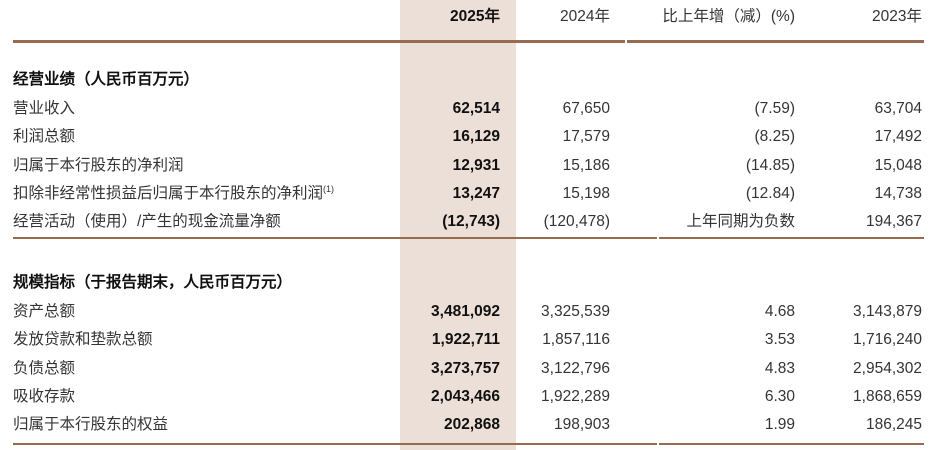 This screenshot has width=936, height=450. I want to click on value-2025: 3,481,092, so click(465, 311).